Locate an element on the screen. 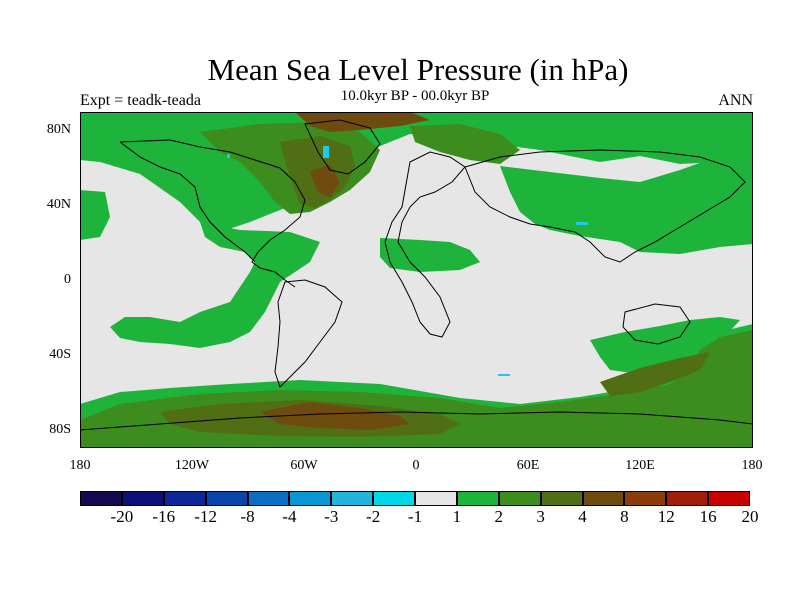  lat-label-80s: 80S is located at coordinates (60, 429).